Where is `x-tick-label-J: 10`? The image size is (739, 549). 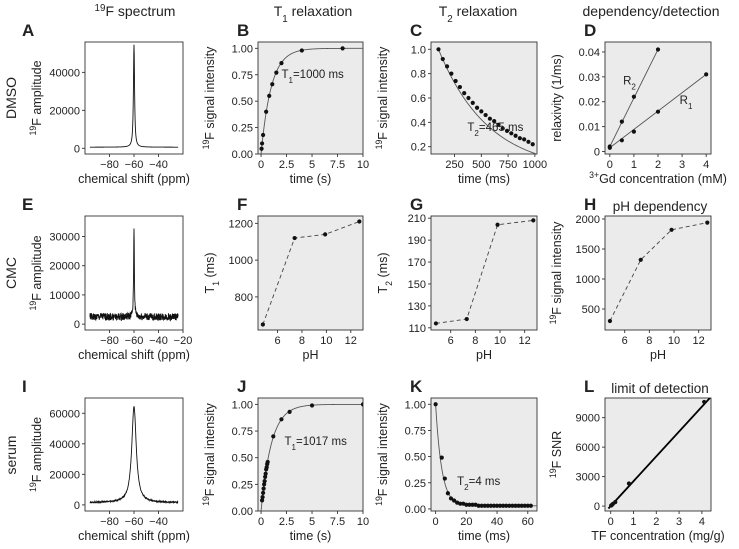 x-tick-label-J: 10 is located at coordinates (363, 522).